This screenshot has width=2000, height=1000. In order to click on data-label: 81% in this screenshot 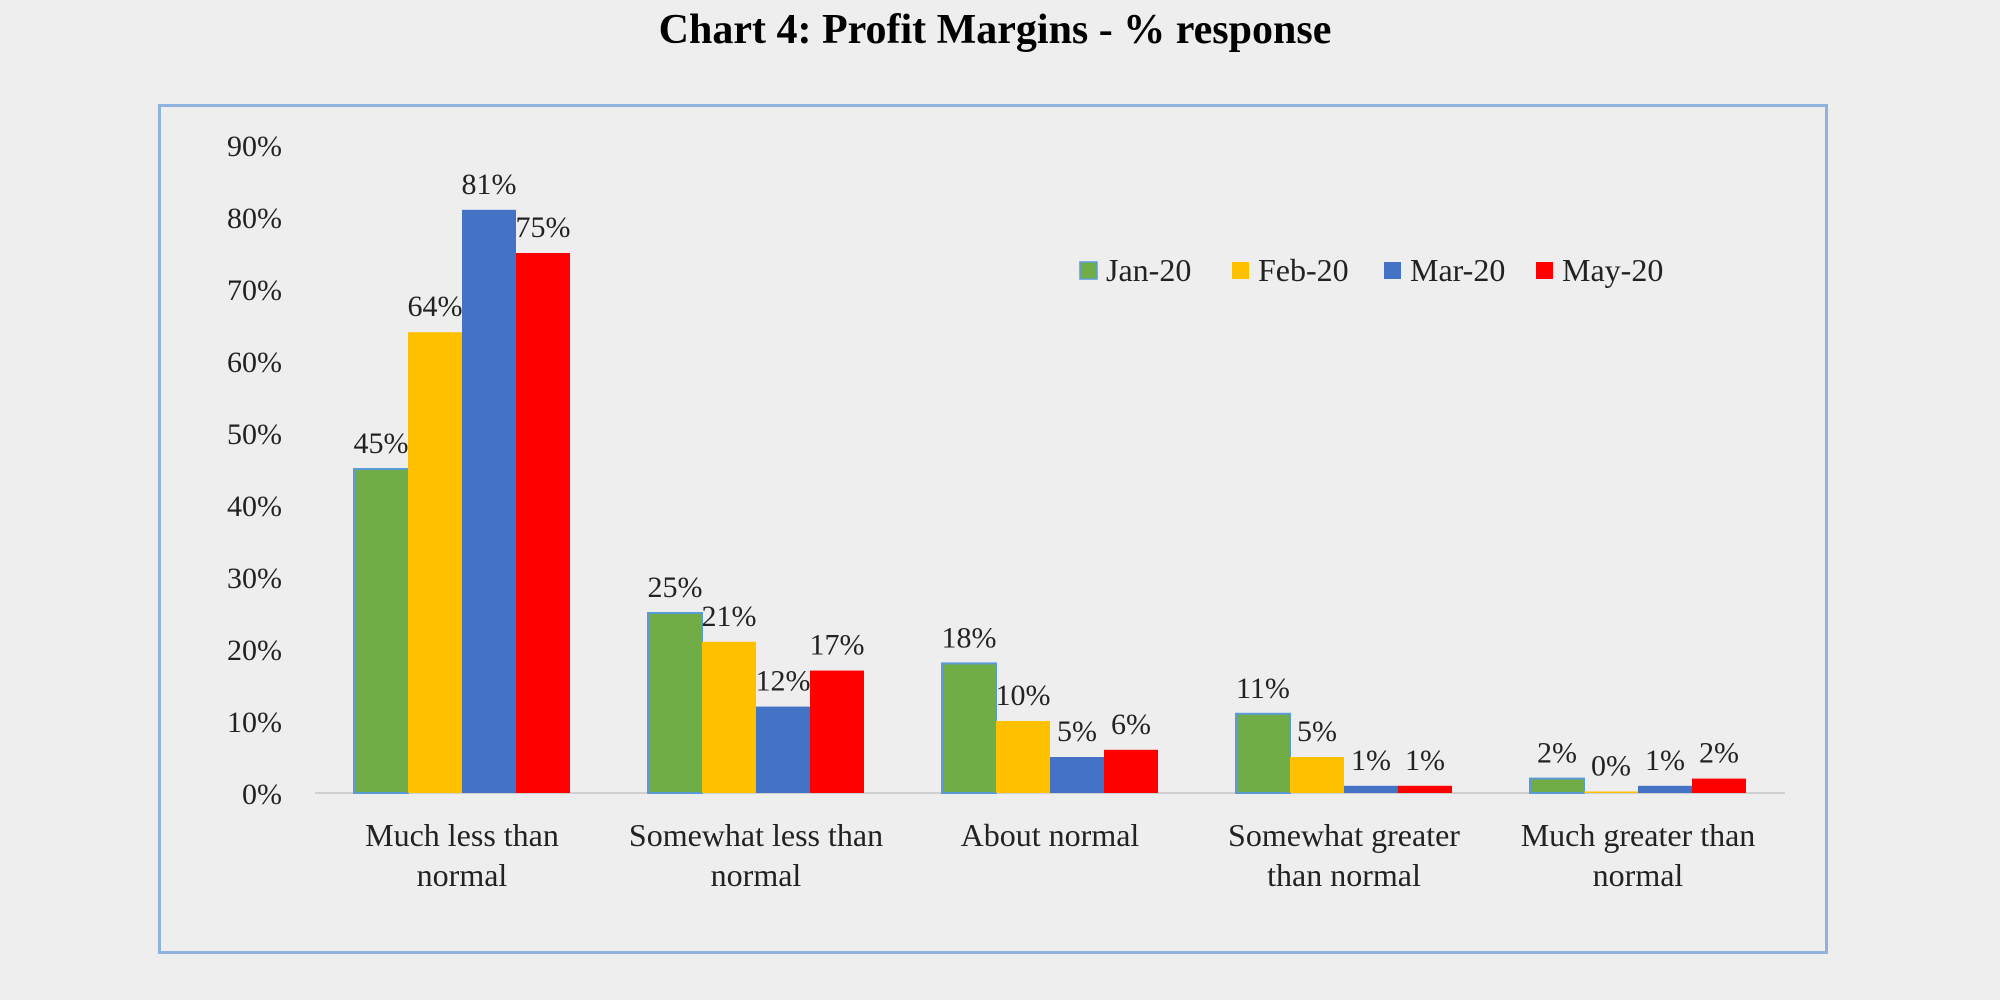, I will do `click(489, 184)`.